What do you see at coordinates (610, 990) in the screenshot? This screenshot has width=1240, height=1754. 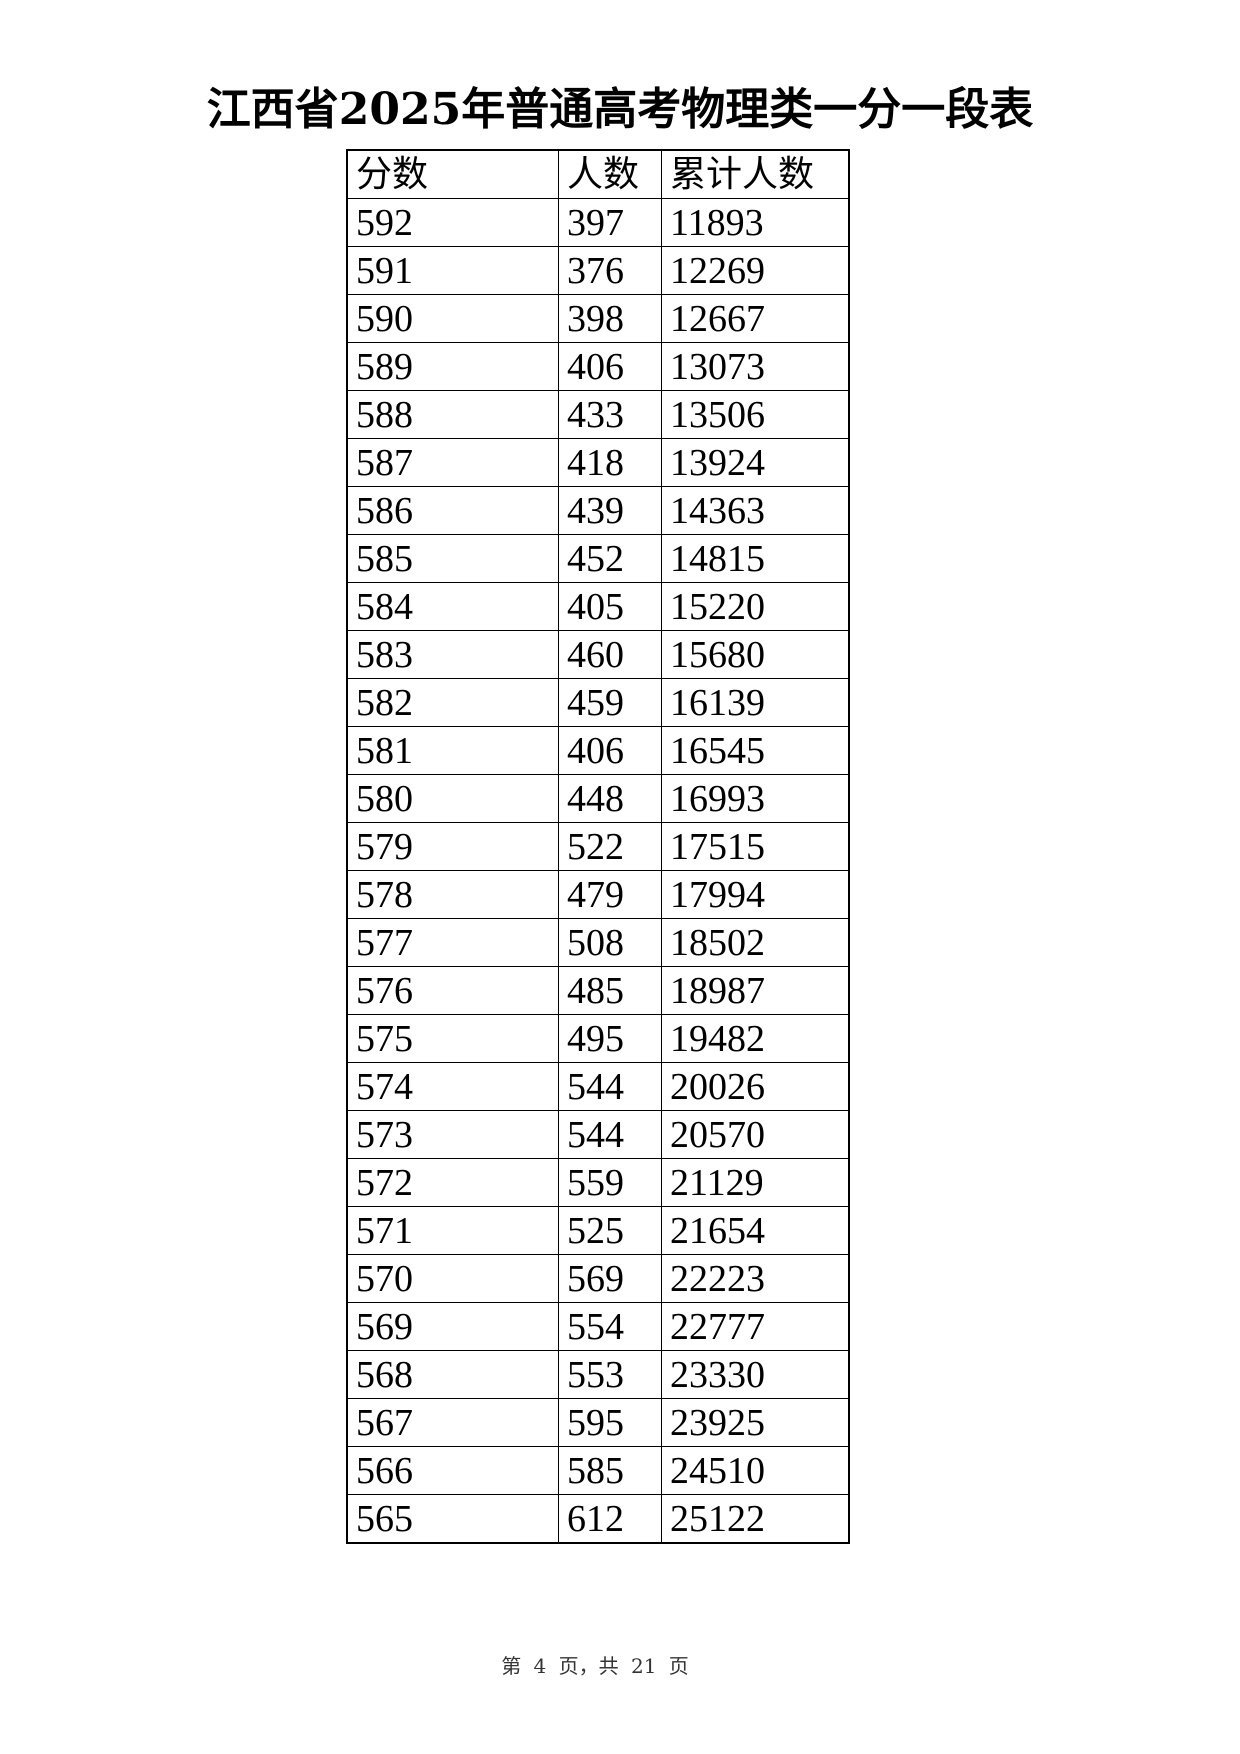 I see `cell-count: 485` at bounding box center [610, 990].